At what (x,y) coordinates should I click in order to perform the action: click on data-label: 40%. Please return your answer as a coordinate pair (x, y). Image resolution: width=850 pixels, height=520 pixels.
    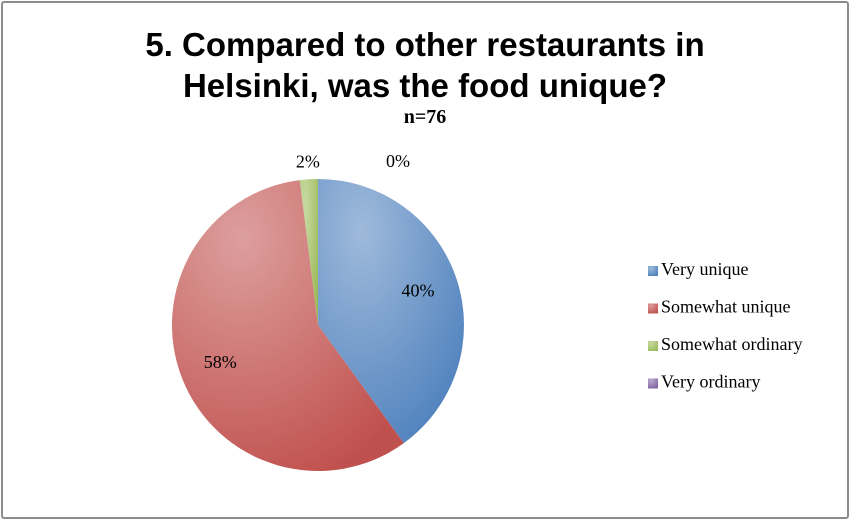
    Looking at the image, I should click on (417, 291).